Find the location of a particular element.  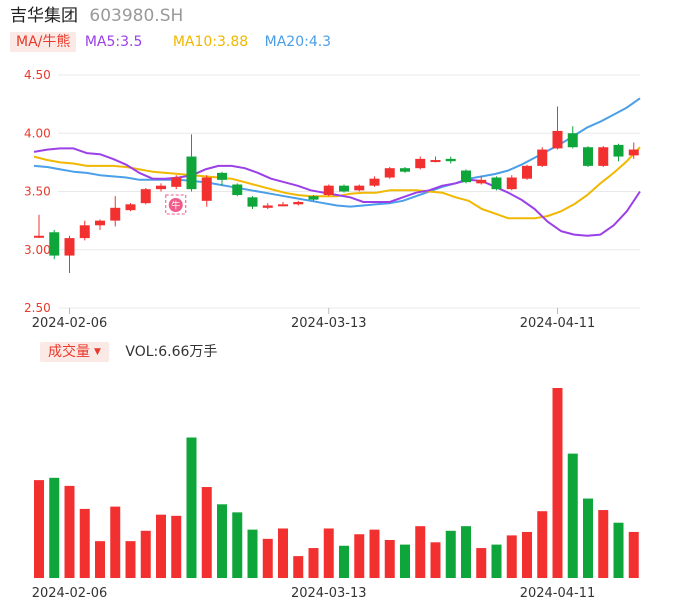

ma5-line is located at coordinates (337, 192).